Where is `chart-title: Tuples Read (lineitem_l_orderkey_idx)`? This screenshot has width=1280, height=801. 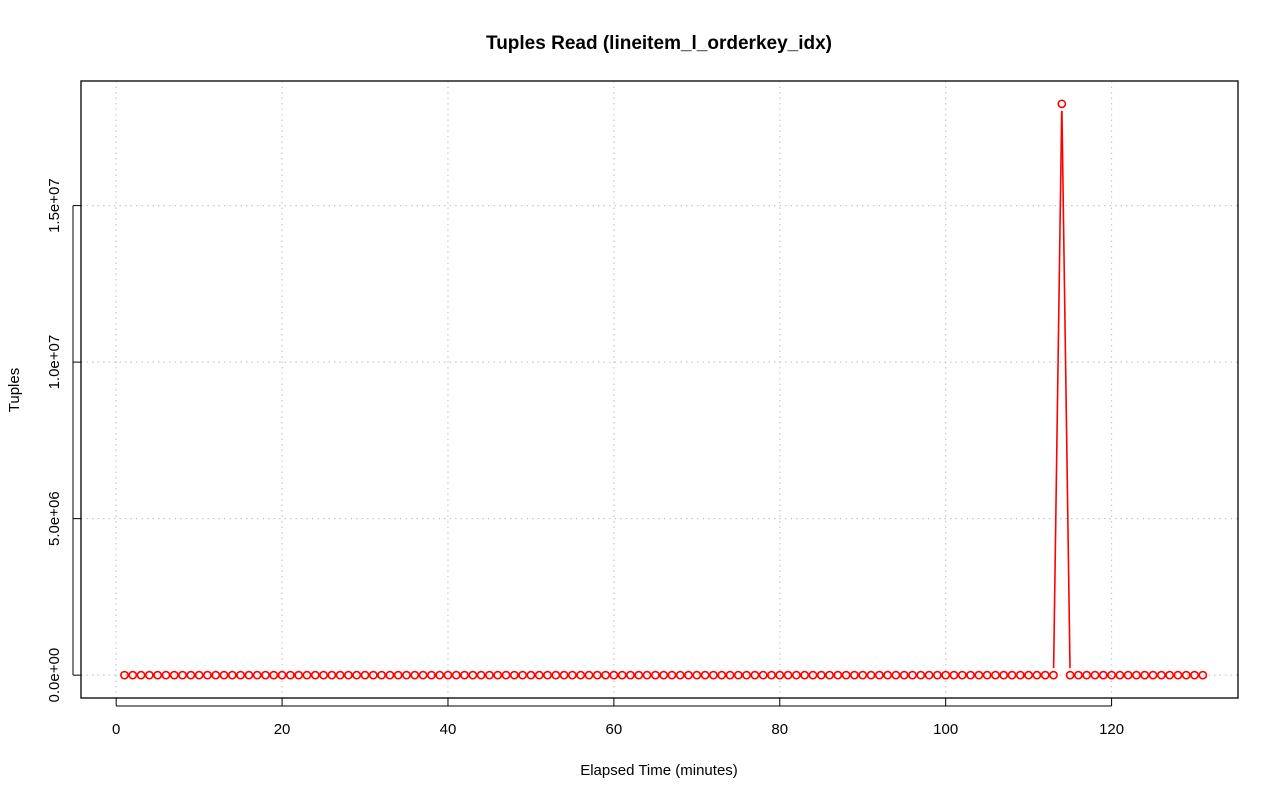 chart-title: Tuples Read (lineitem_l_orderkey_idx) is located at coordinates (659, 43).